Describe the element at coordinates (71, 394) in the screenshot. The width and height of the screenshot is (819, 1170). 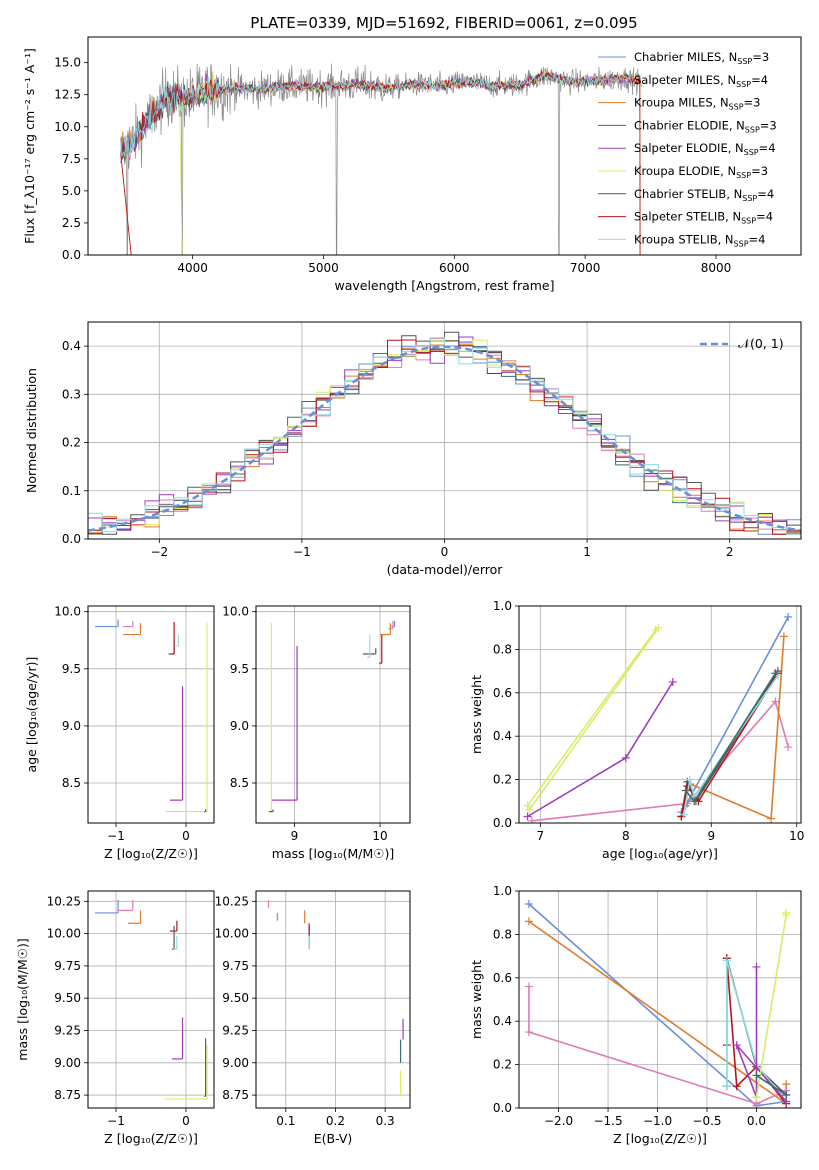
I see `y-tick-label: 0.3` at that location.